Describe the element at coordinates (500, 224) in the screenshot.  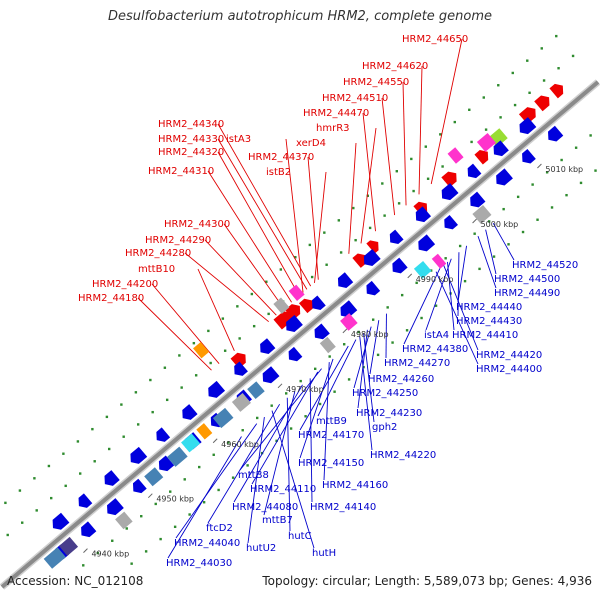
I see `tick-label: 5000 kbp` at that location.